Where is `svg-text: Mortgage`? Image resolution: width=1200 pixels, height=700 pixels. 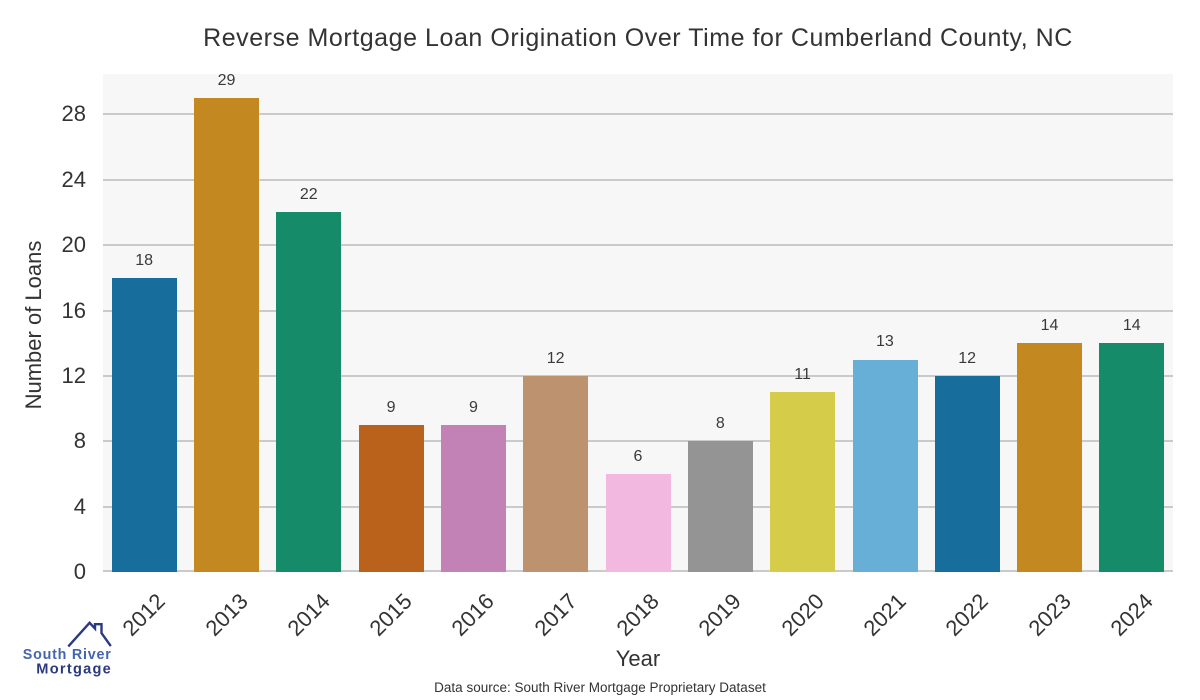 svg-text: Mortgage is located at coordinates (73, 669).